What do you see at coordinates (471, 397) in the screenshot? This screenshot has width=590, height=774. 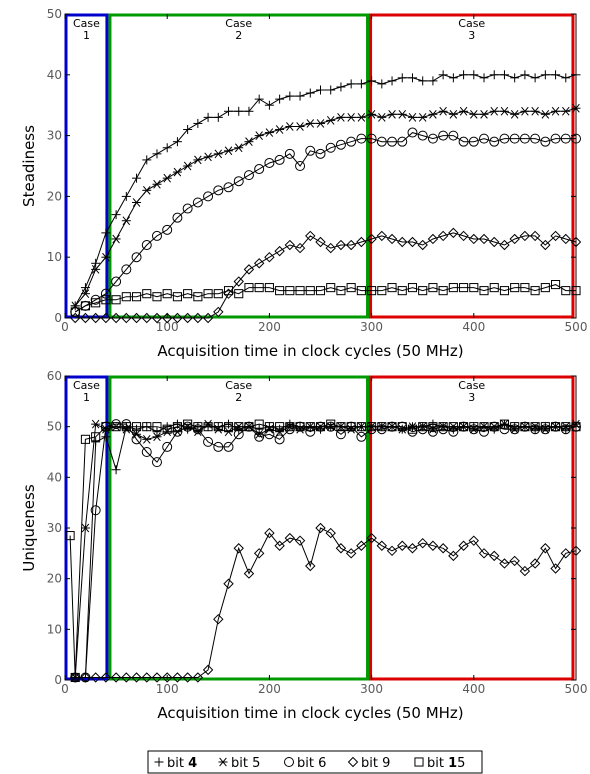 I see `uniqueness-case-3-number: 3` at bounding box center [471, 397].